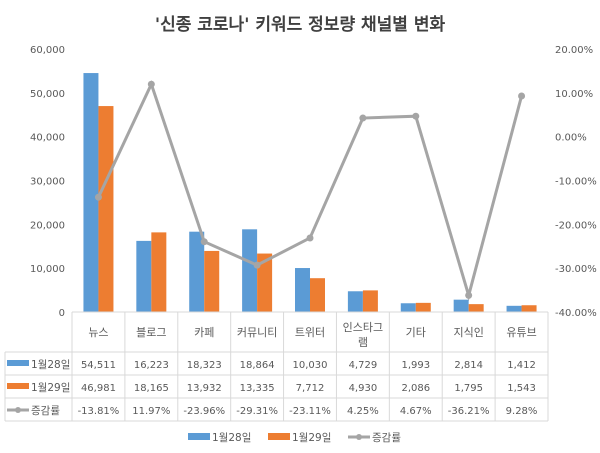 This screenshot has height=453, width=600. What do you see at coordinates (257, 332) in the screenshot?
I see `category-label: 커뮤니티` at bounding box center [257, 332].